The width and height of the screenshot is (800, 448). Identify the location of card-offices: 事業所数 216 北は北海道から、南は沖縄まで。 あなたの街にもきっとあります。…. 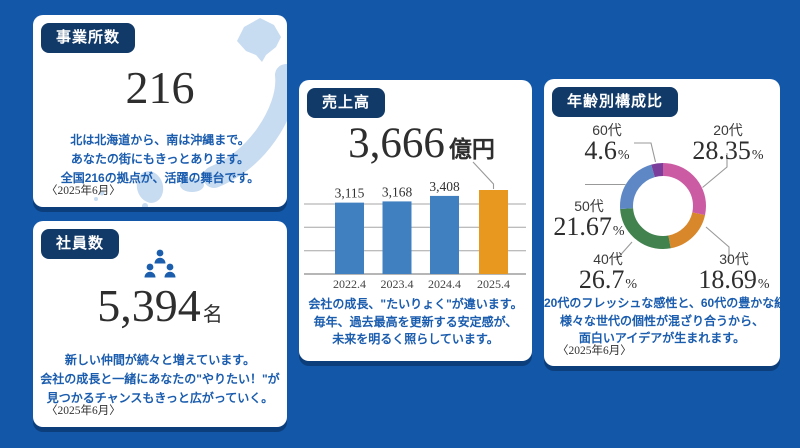
(160, 111).